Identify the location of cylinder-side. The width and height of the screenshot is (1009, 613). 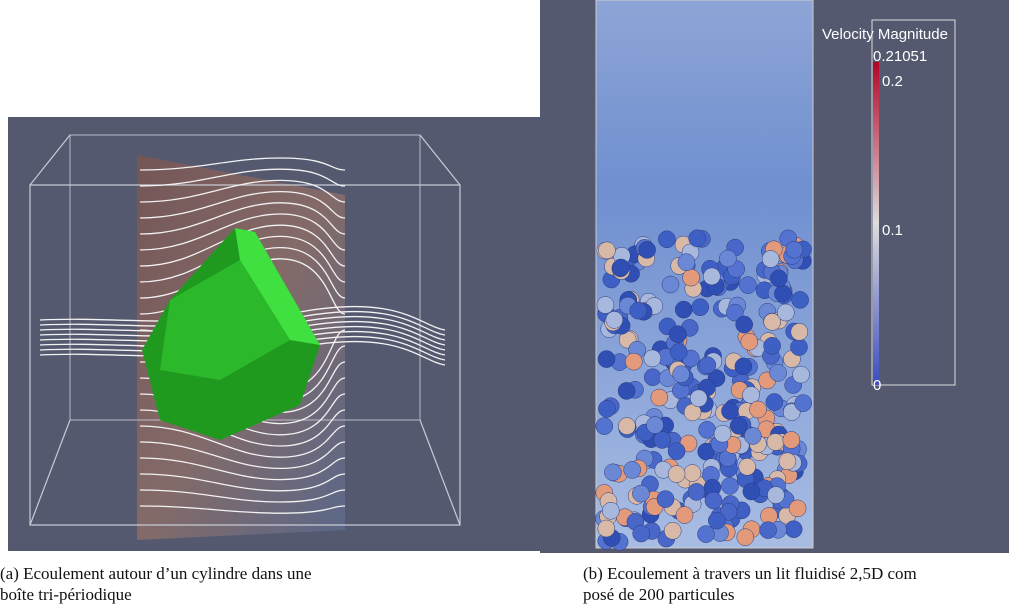
(225, 320).